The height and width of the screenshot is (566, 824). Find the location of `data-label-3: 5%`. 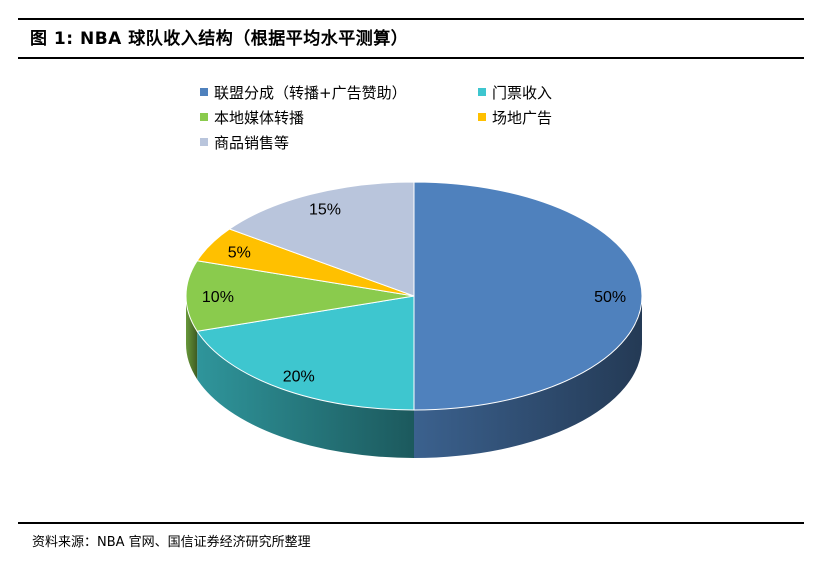

data-label-3: 5% is located at coordinates (239, 252).